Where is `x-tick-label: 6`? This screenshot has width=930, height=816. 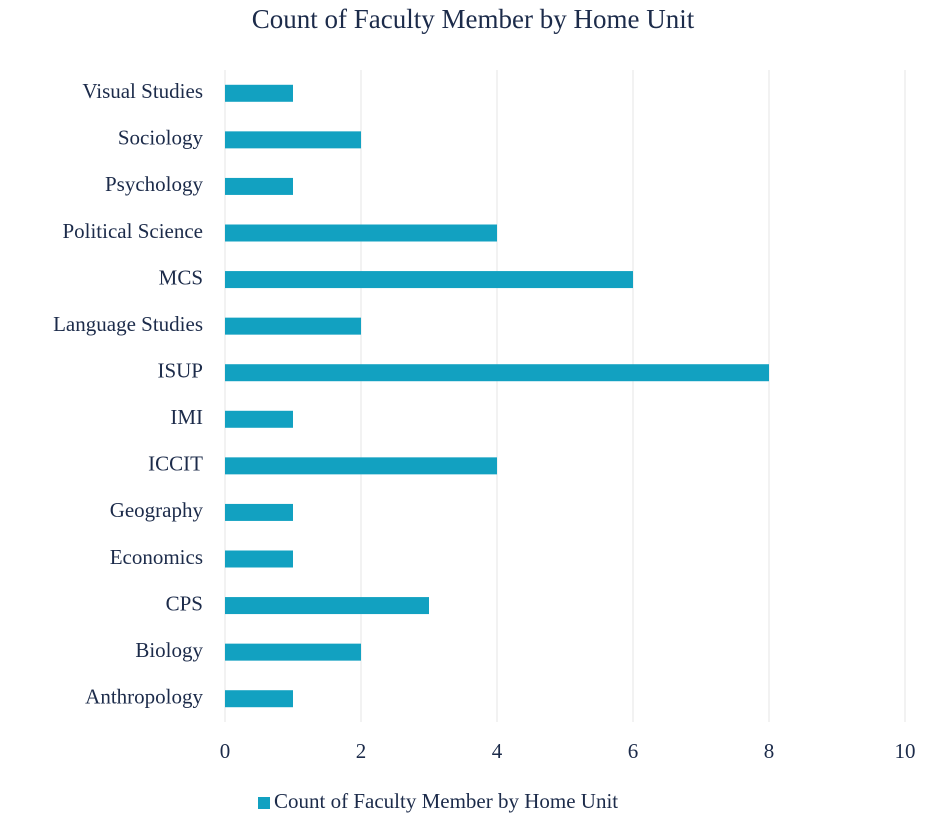 x-tick-label: 6 is located at coordinates (633, 751).